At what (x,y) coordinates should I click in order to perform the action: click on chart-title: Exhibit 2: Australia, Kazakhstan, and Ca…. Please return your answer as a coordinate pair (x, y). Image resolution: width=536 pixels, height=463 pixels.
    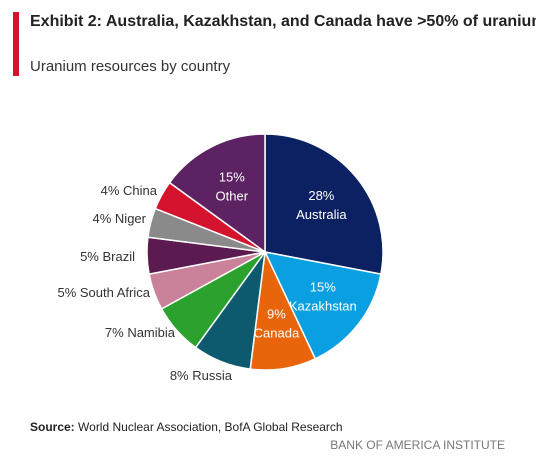
    Looking at the image, I should click on (283, 21).